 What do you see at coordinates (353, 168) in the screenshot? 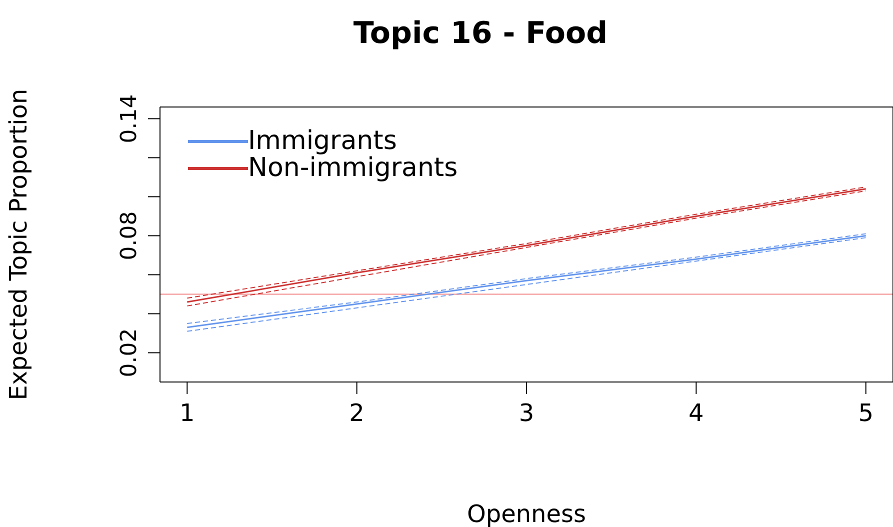
I see `legend-label: Non-immigrants` at bounding box center [353, 168].